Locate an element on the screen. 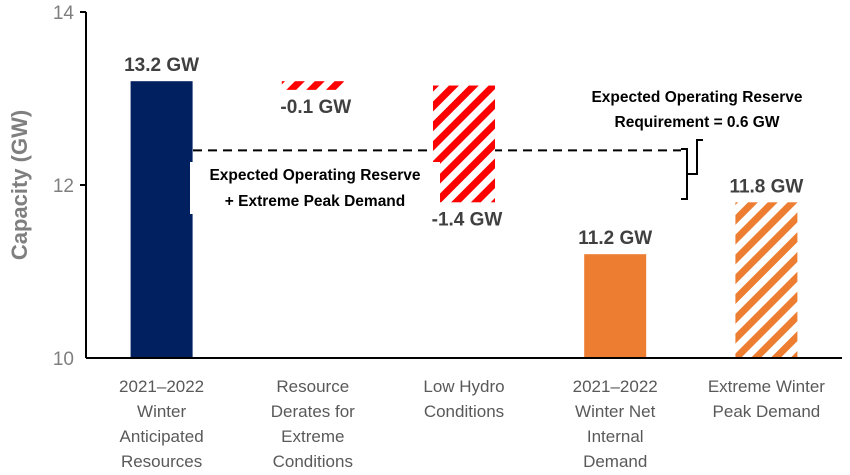 The width and height of the screenshot is (850, 475). category-label: Anticipated is located at coordinates (162, 436).